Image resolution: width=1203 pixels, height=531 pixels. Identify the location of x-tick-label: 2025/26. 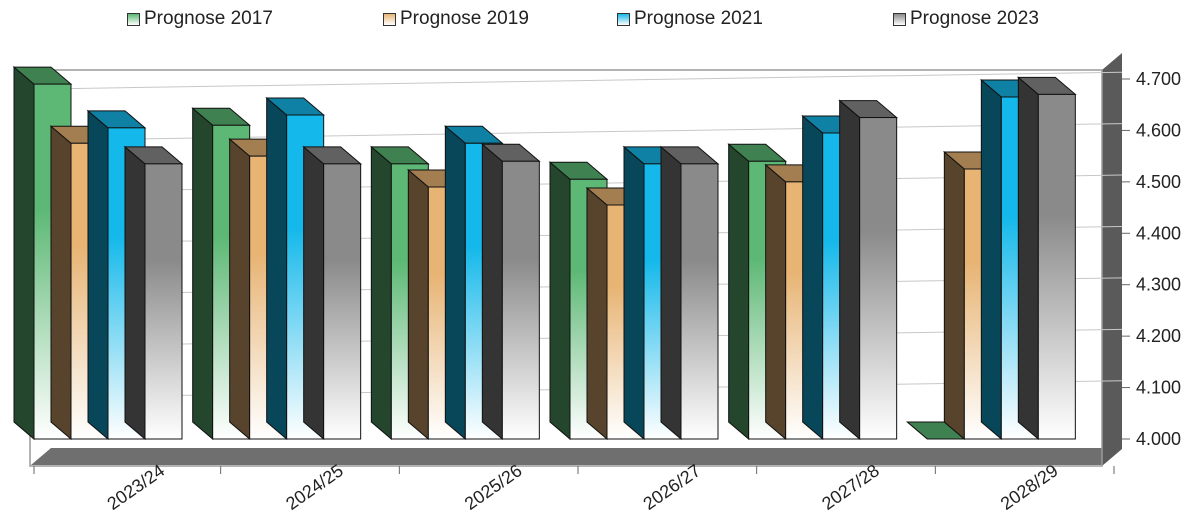
(493, 487).